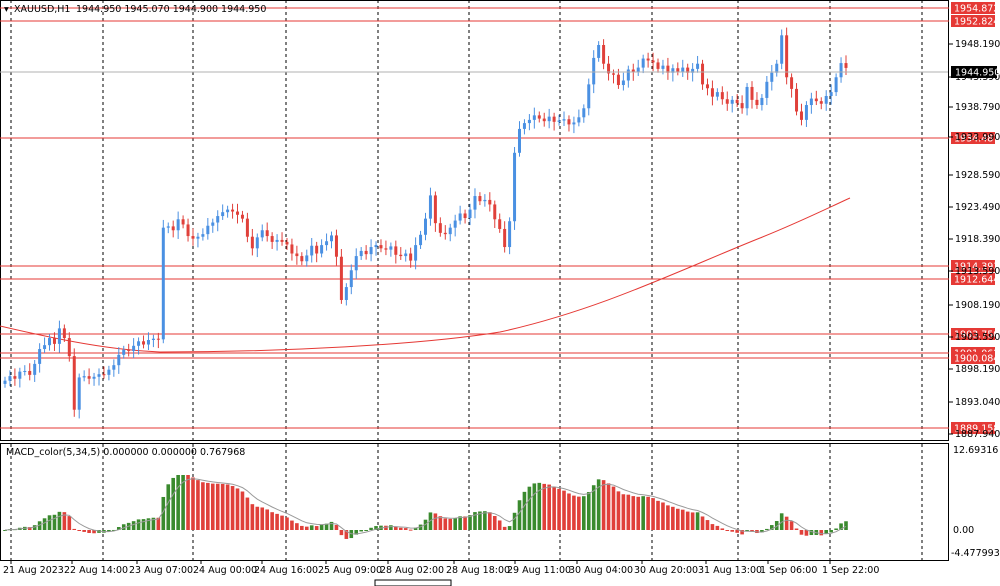 This screenshot has height=586, width=1000. I want to click on chart-collapse-icon: ▾, so click(6, 9).